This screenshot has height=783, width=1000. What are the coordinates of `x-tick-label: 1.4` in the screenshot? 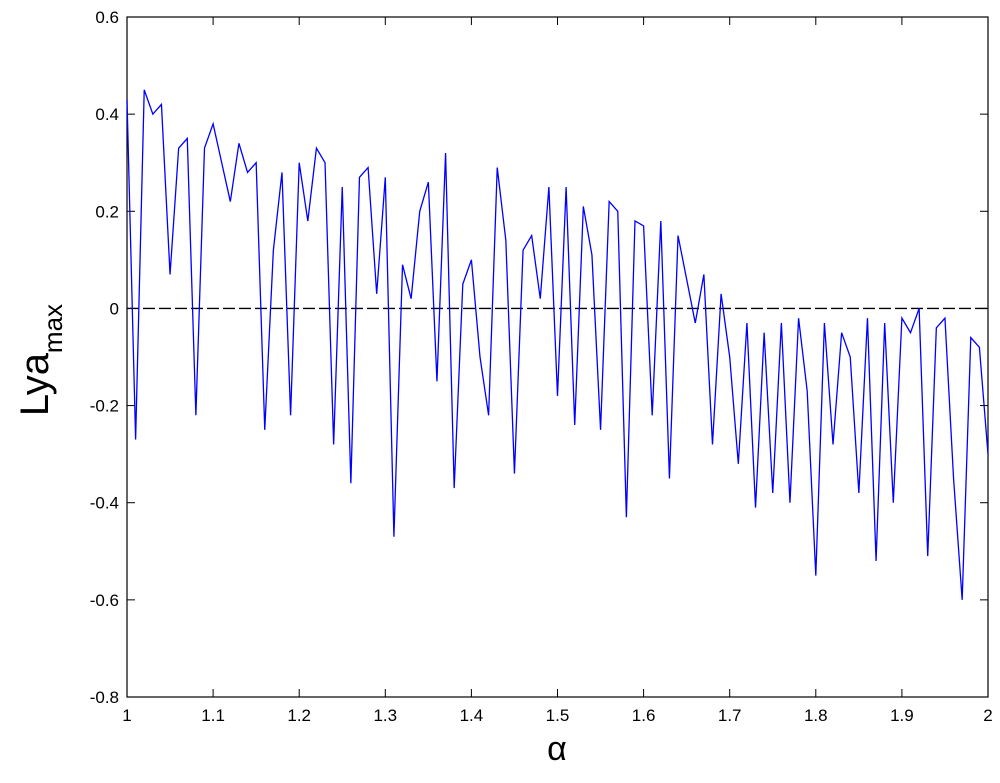 It's located at (472, 715).